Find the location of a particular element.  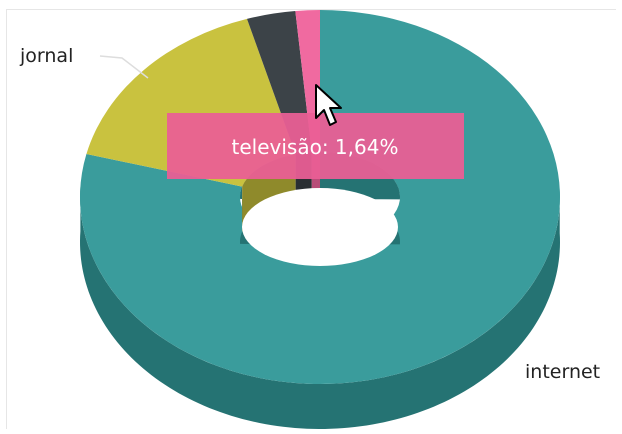

tooltip-text: televisão: 1,64% is located at coordinates (315, 147).